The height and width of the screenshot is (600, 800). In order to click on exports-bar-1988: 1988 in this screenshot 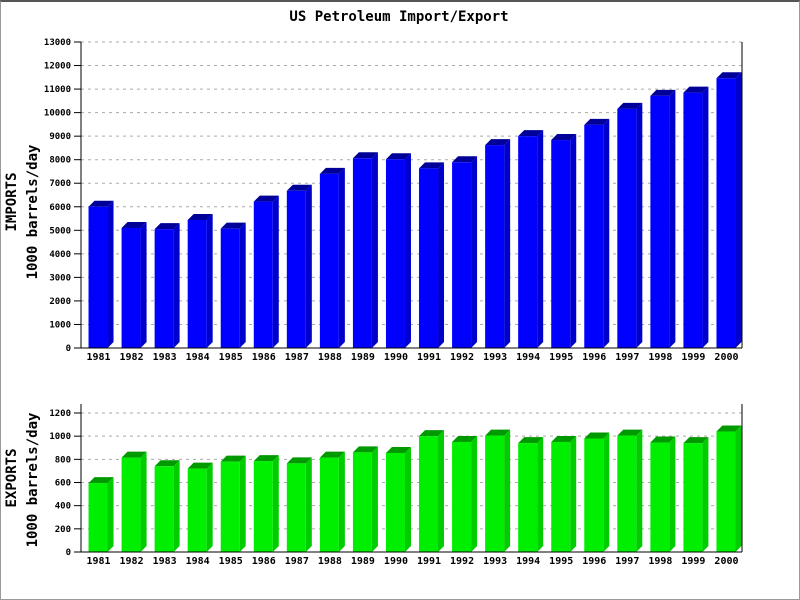, I will do `click(331, 509)`.